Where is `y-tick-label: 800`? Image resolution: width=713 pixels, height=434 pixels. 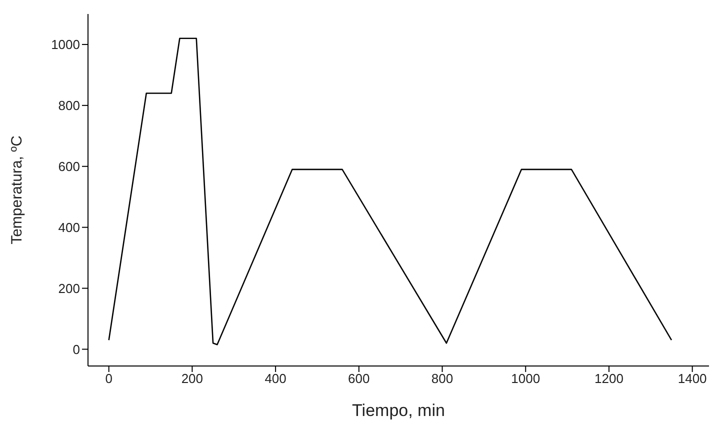 y-tick-label: 800 is located at coordinates (69, 106).